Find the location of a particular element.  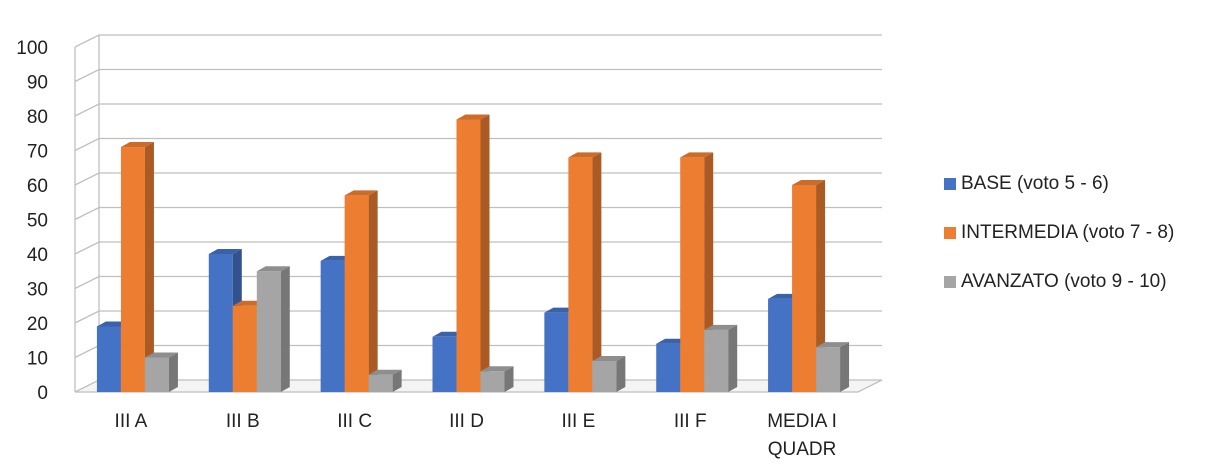

legend-swatch-base is located at coordinates (950, 184).